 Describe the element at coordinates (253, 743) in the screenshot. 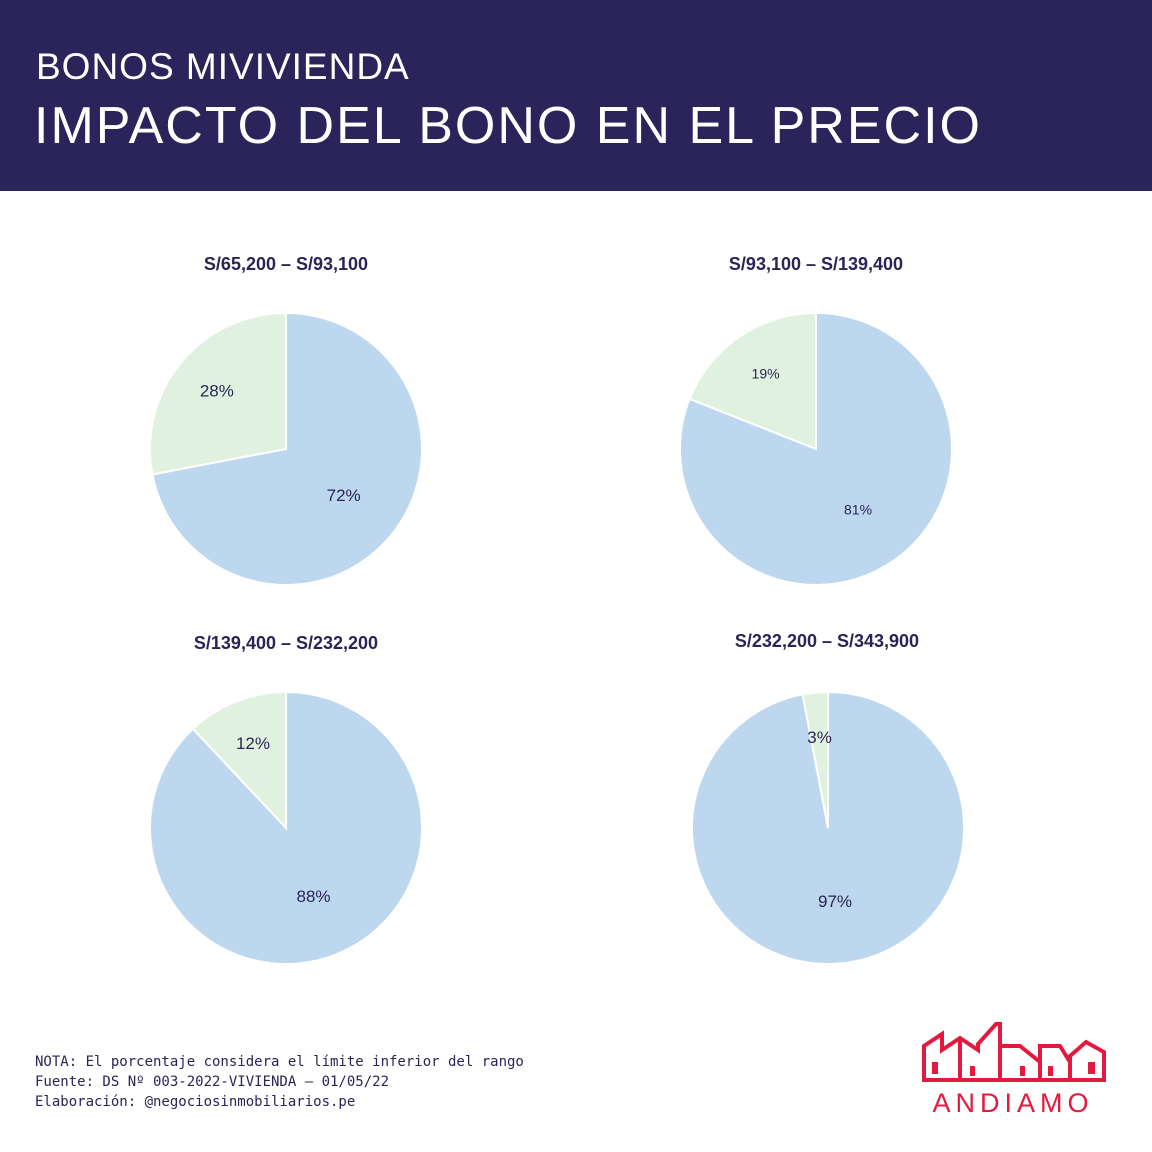

I see `bono-slice-label: 12%` at that location.